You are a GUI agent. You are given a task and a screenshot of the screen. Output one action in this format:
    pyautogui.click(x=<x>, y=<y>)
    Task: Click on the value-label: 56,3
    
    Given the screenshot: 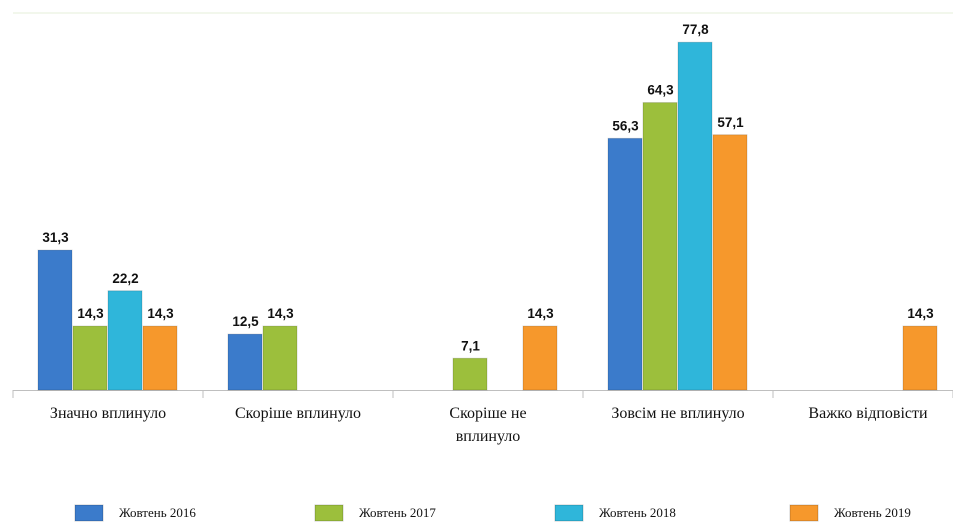 What is the action you would take?
    pyautogui.click(x=625, y=125)
    